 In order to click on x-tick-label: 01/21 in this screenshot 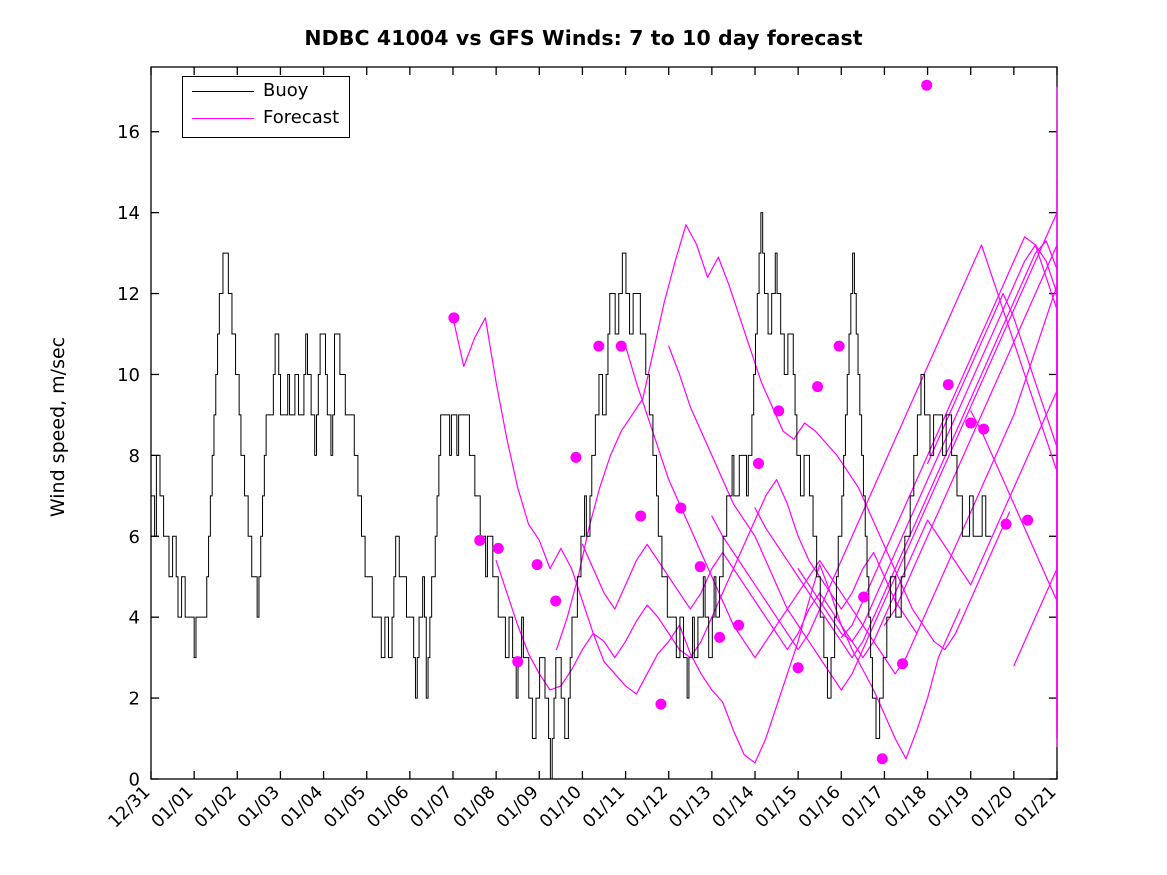, I will do `click(1036, 807)`.